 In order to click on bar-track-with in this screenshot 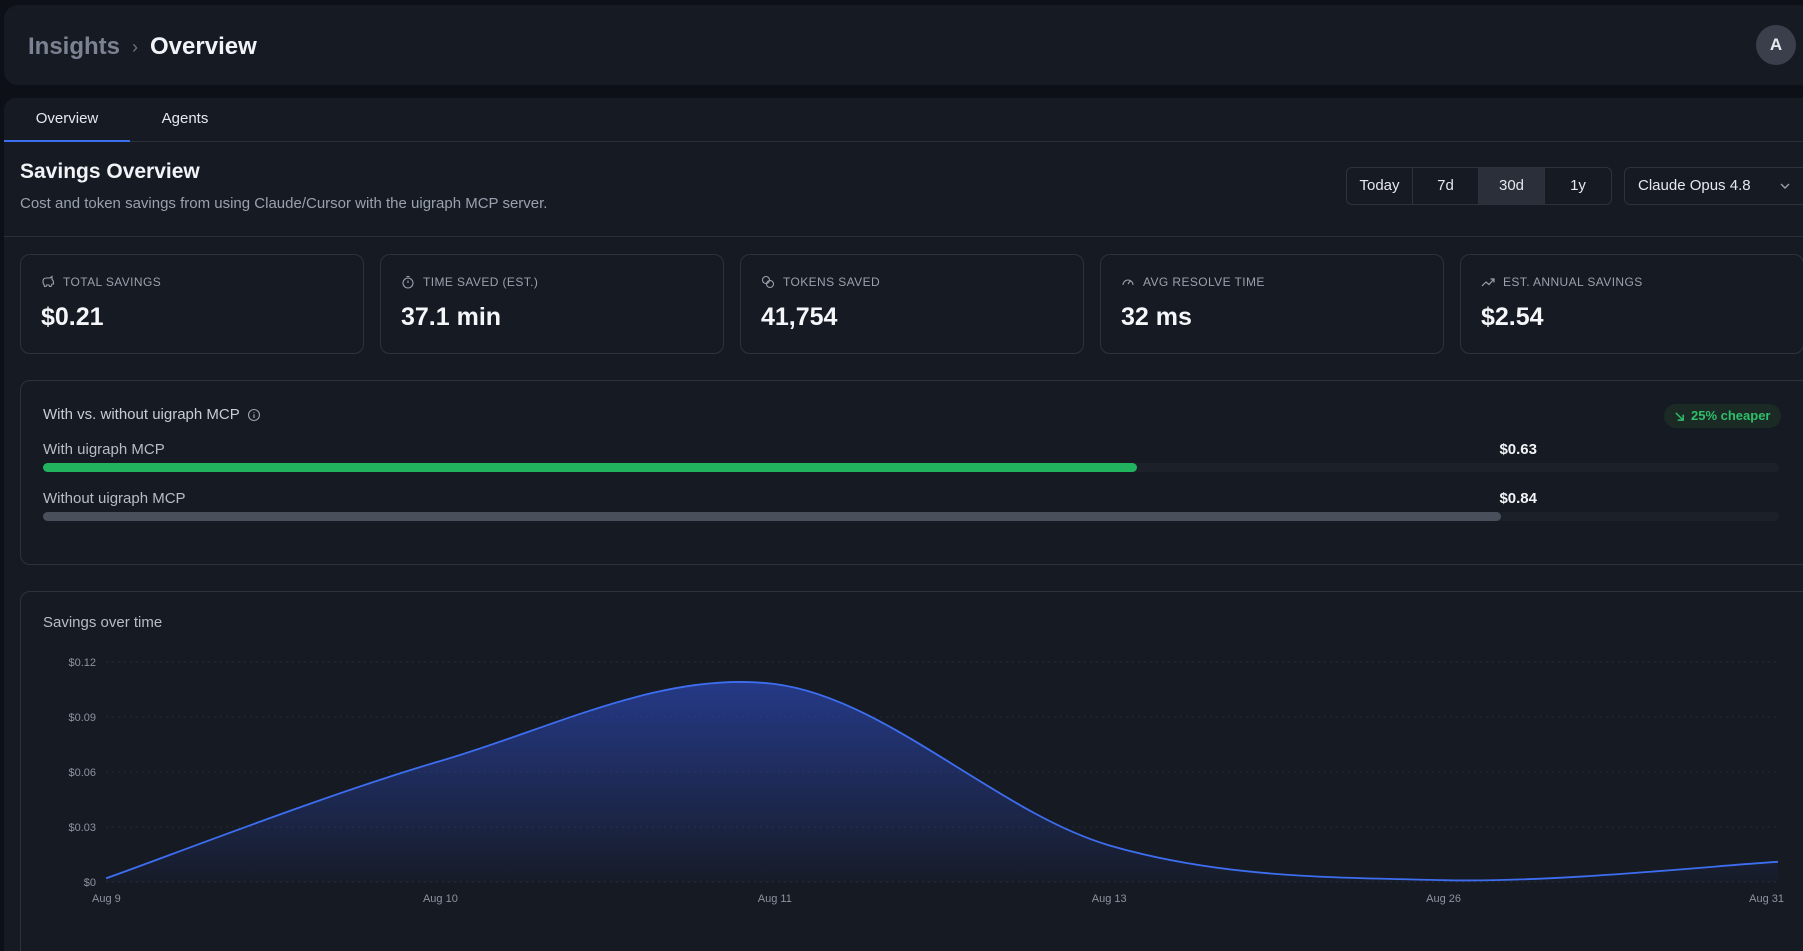, I will do `click(911, 467)`.